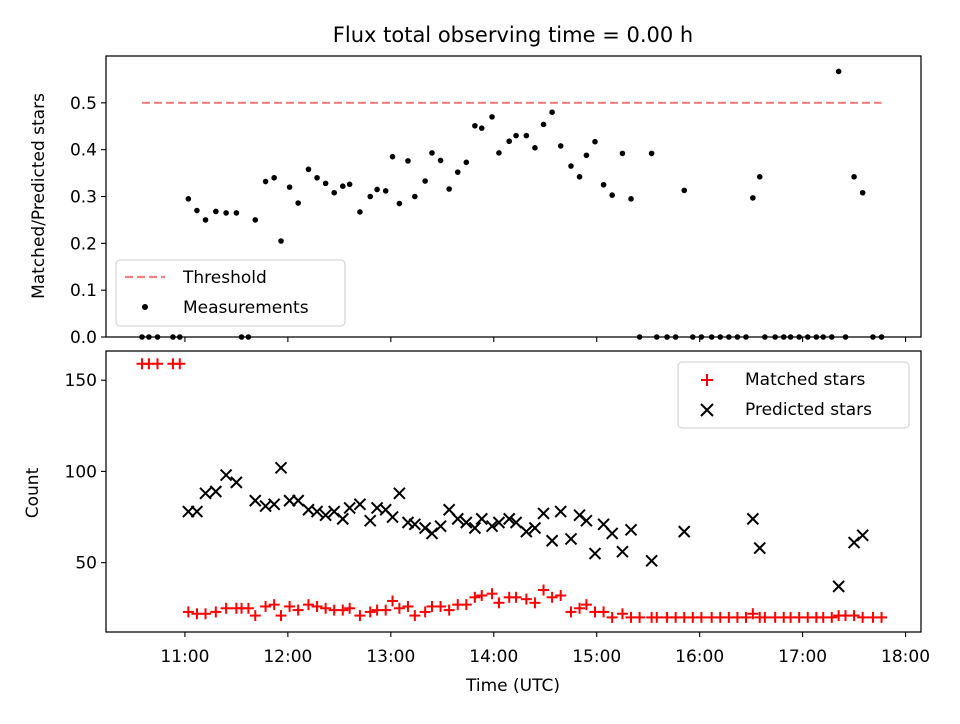 This screenshot has width=960, height=724. What do you see at coordinates (83, 198) in the screenshot?
I see `top-y-tick-label: 0.3` at bounding box center [83, 198].